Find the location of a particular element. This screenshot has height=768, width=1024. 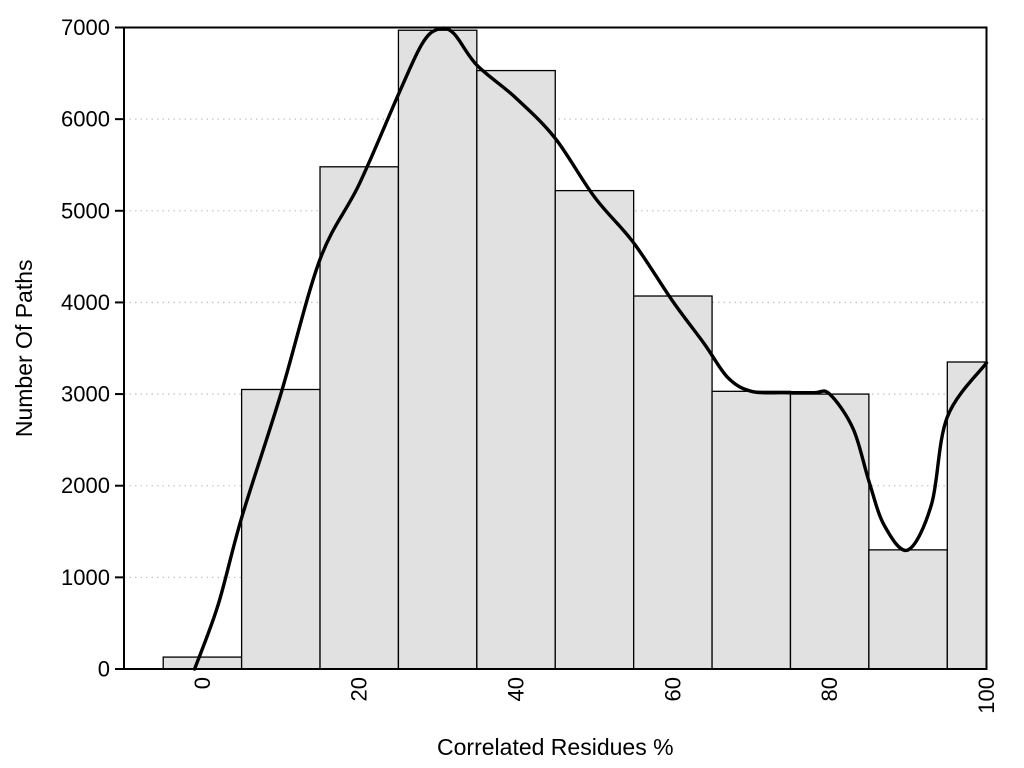

y-axis-title: Number Of Paths is located at coordinates (24, 348).